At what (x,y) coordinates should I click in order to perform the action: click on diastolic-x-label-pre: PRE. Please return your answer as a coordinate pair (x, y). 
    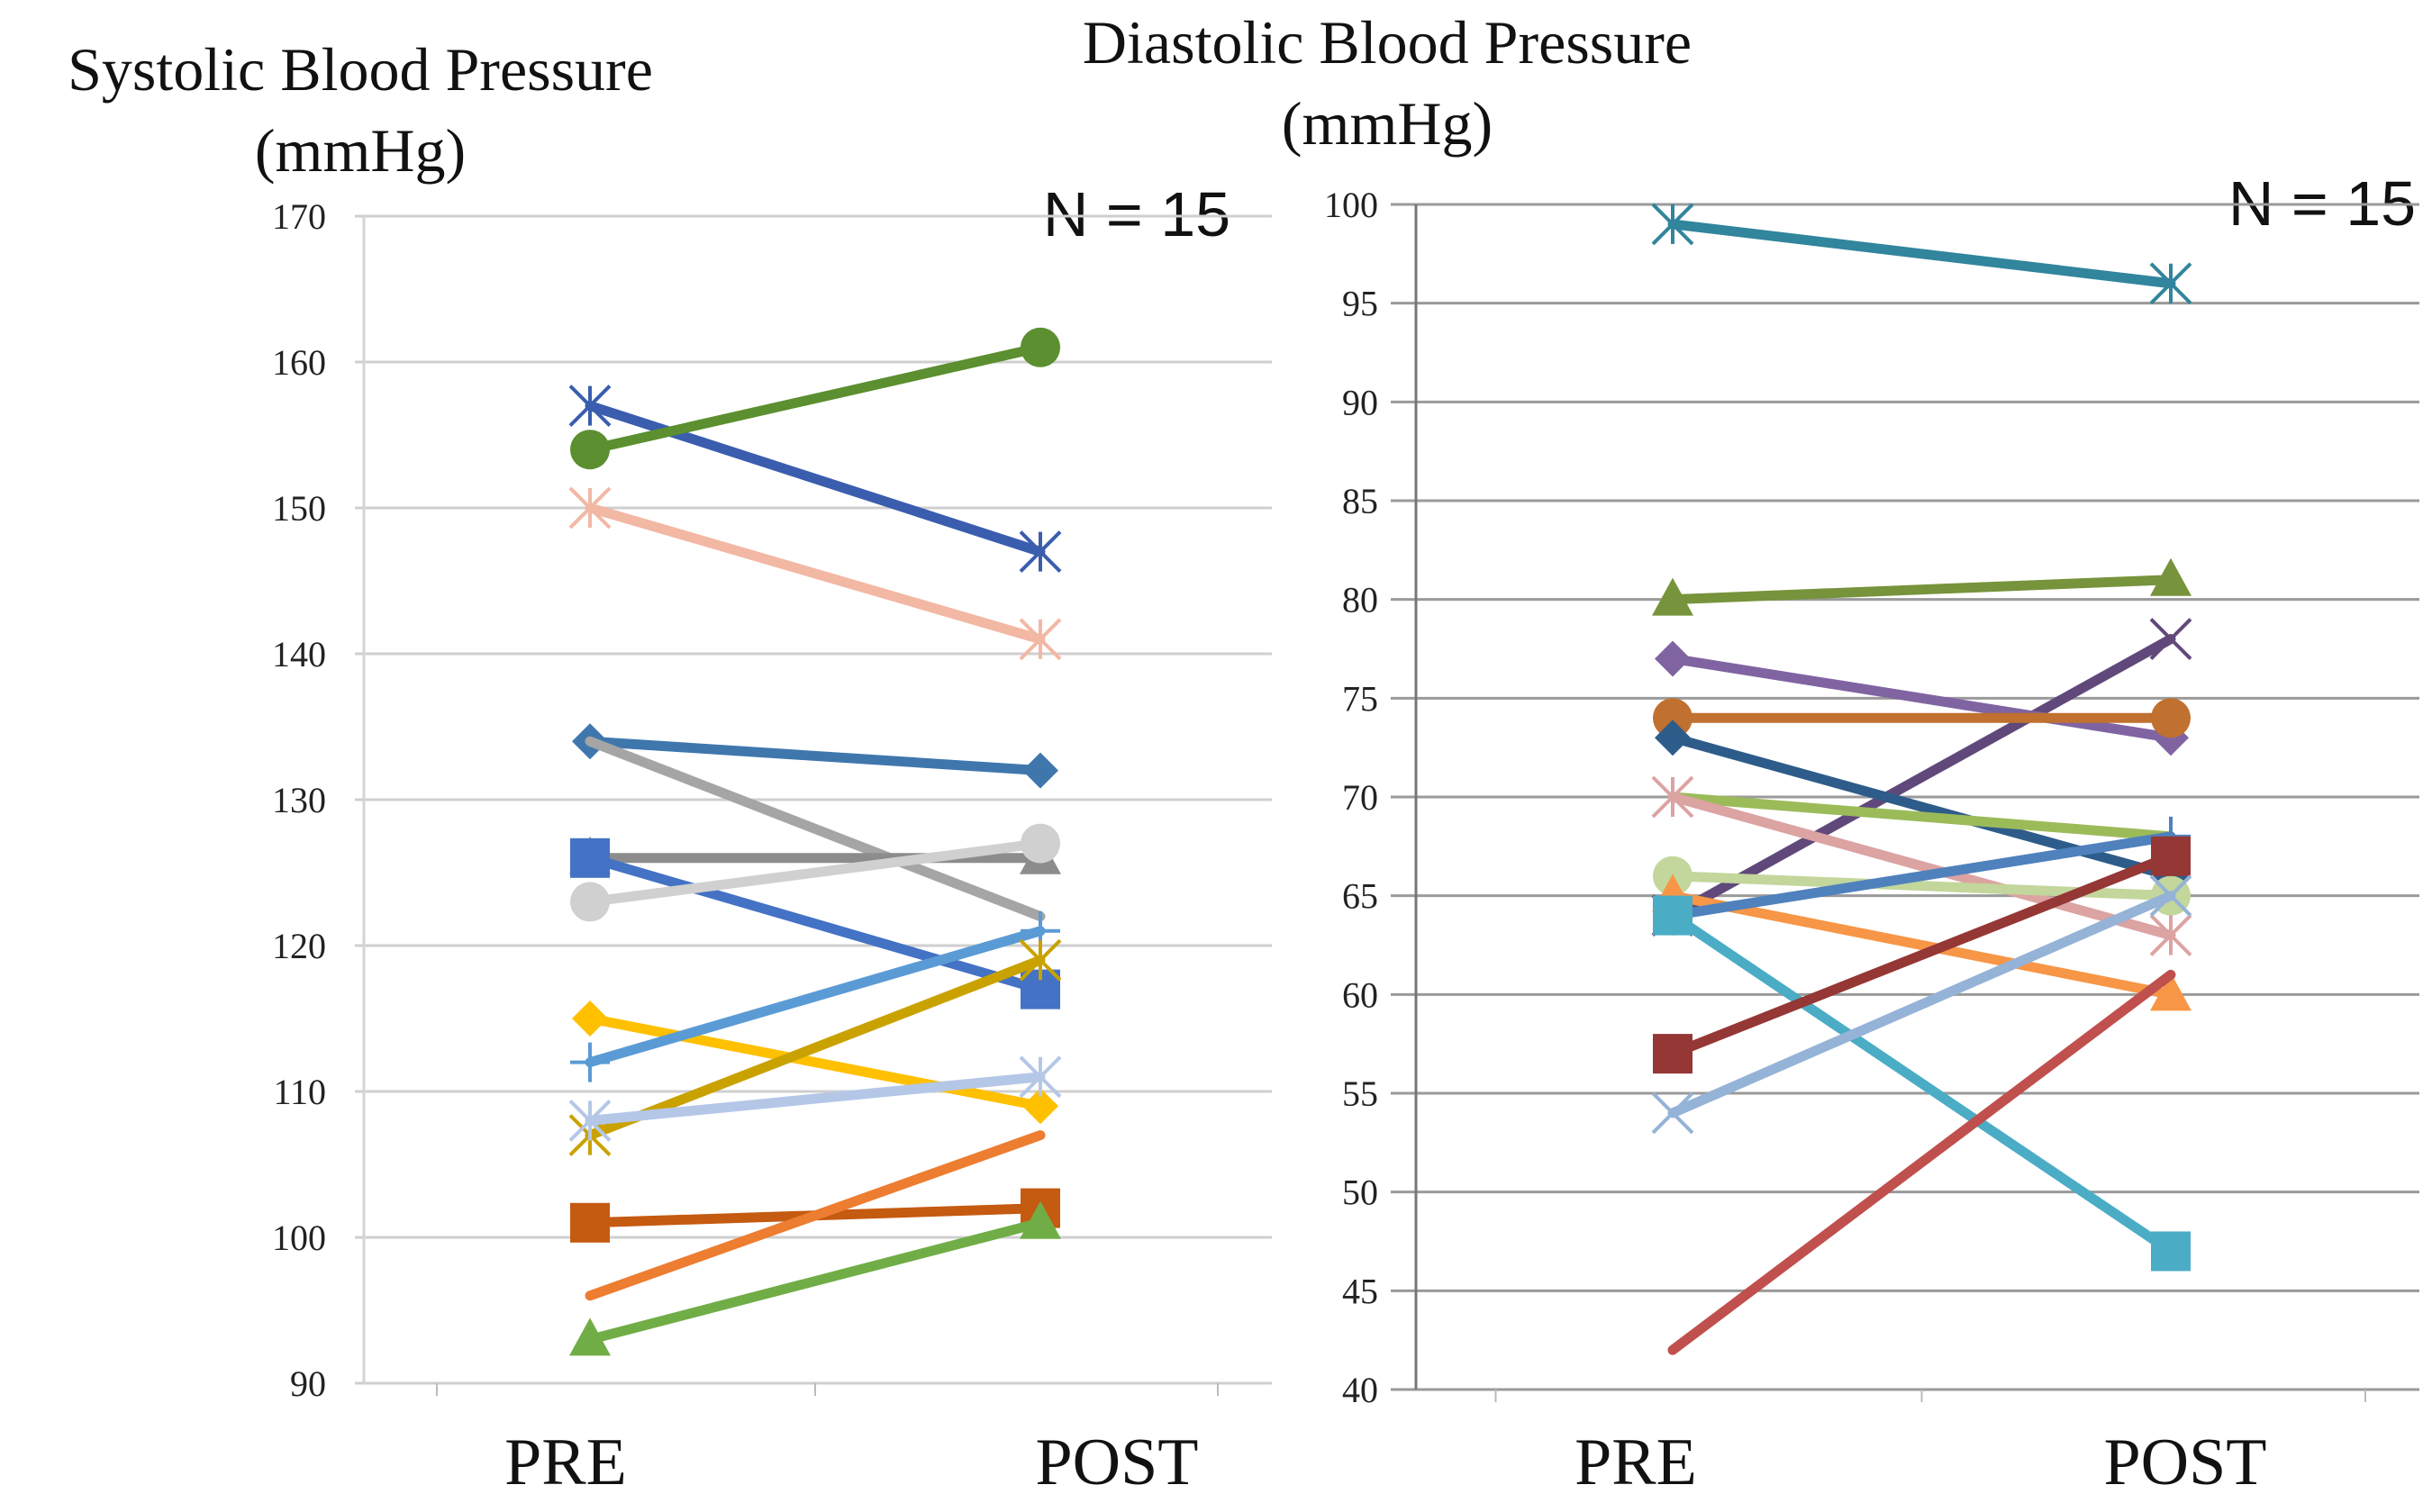
    Looking at the image, I should click on (1635, 1462).